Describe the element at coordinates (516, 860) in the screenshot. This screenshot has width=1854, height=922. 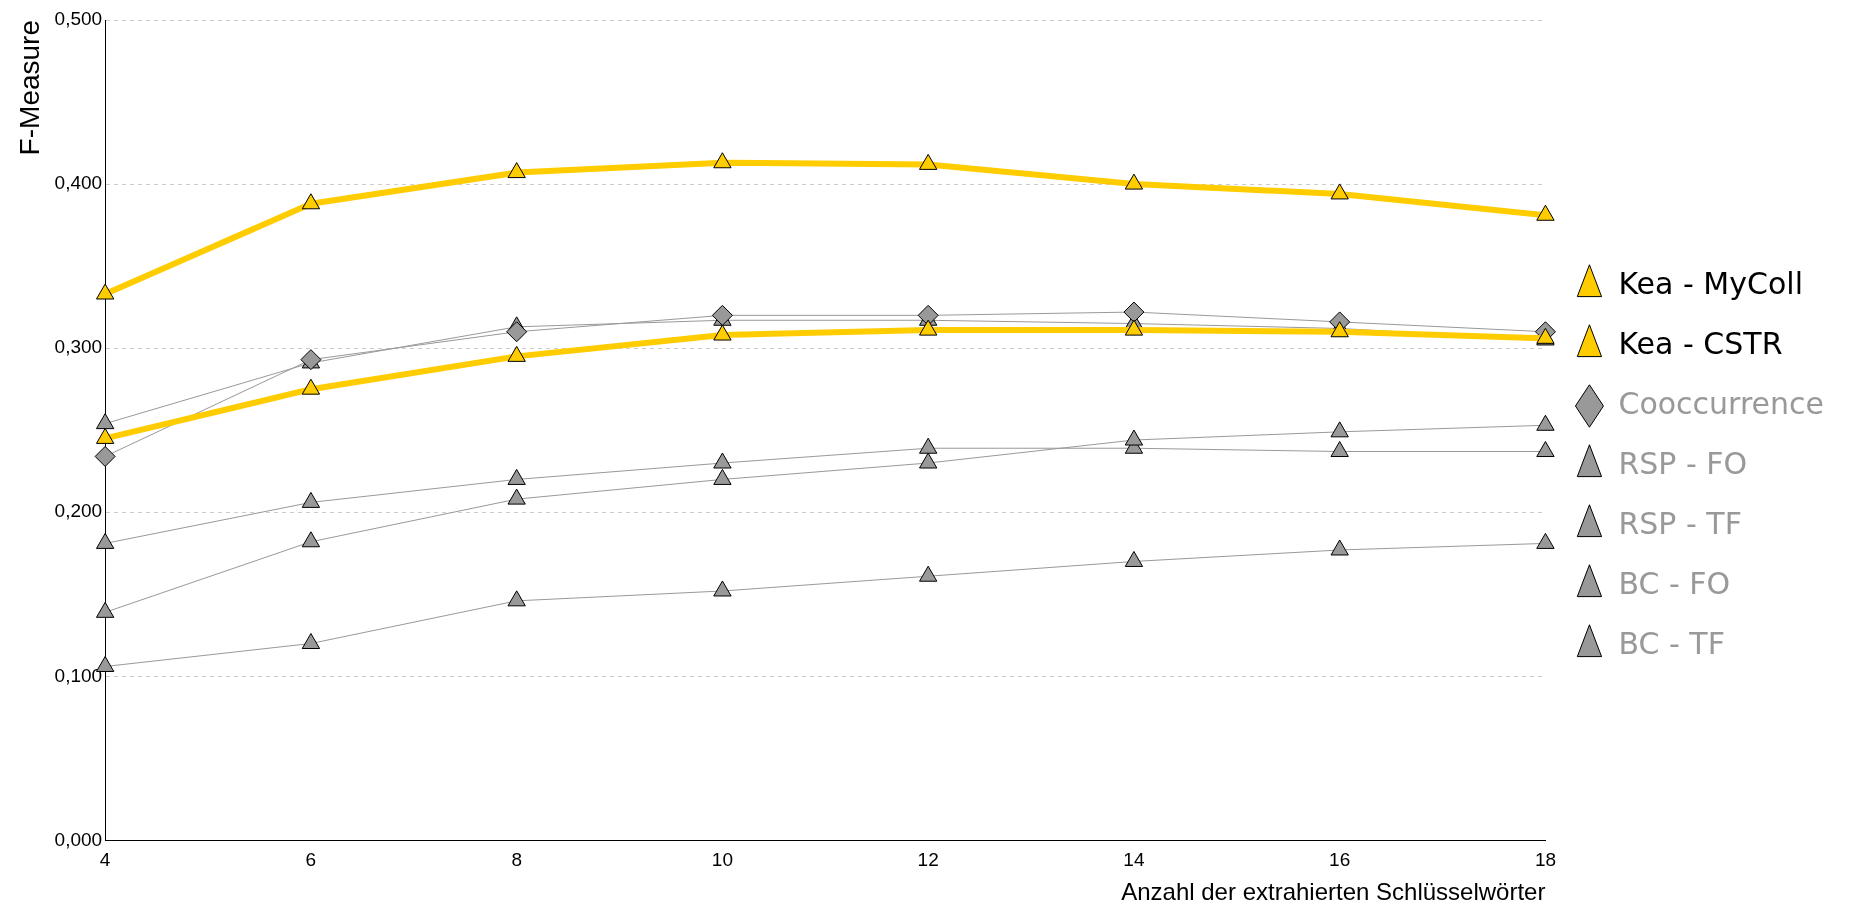
I see `x-tick-label: 8` at that location.